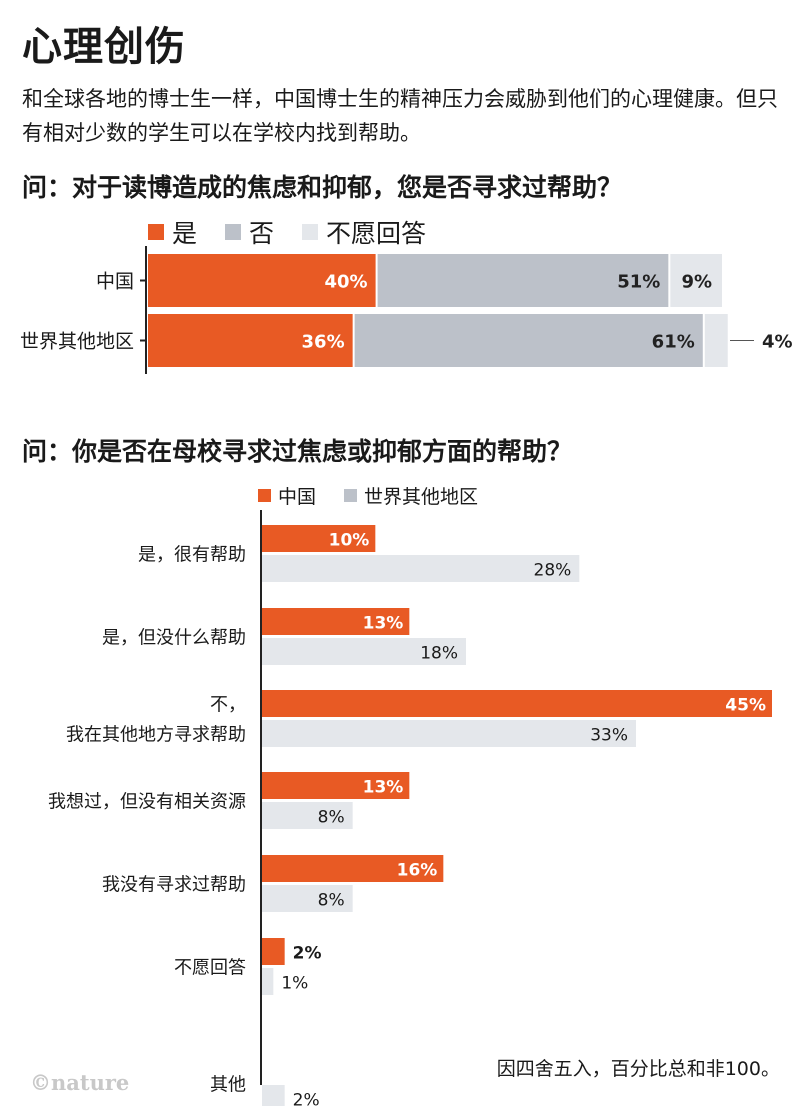 Image resolution: width=800 pixels, height=1106 pixels. What do you see at coordinates (777, 342) in the screenshot?
I see `chart-1-value-label: 4%` at bounding box center [777, 342].